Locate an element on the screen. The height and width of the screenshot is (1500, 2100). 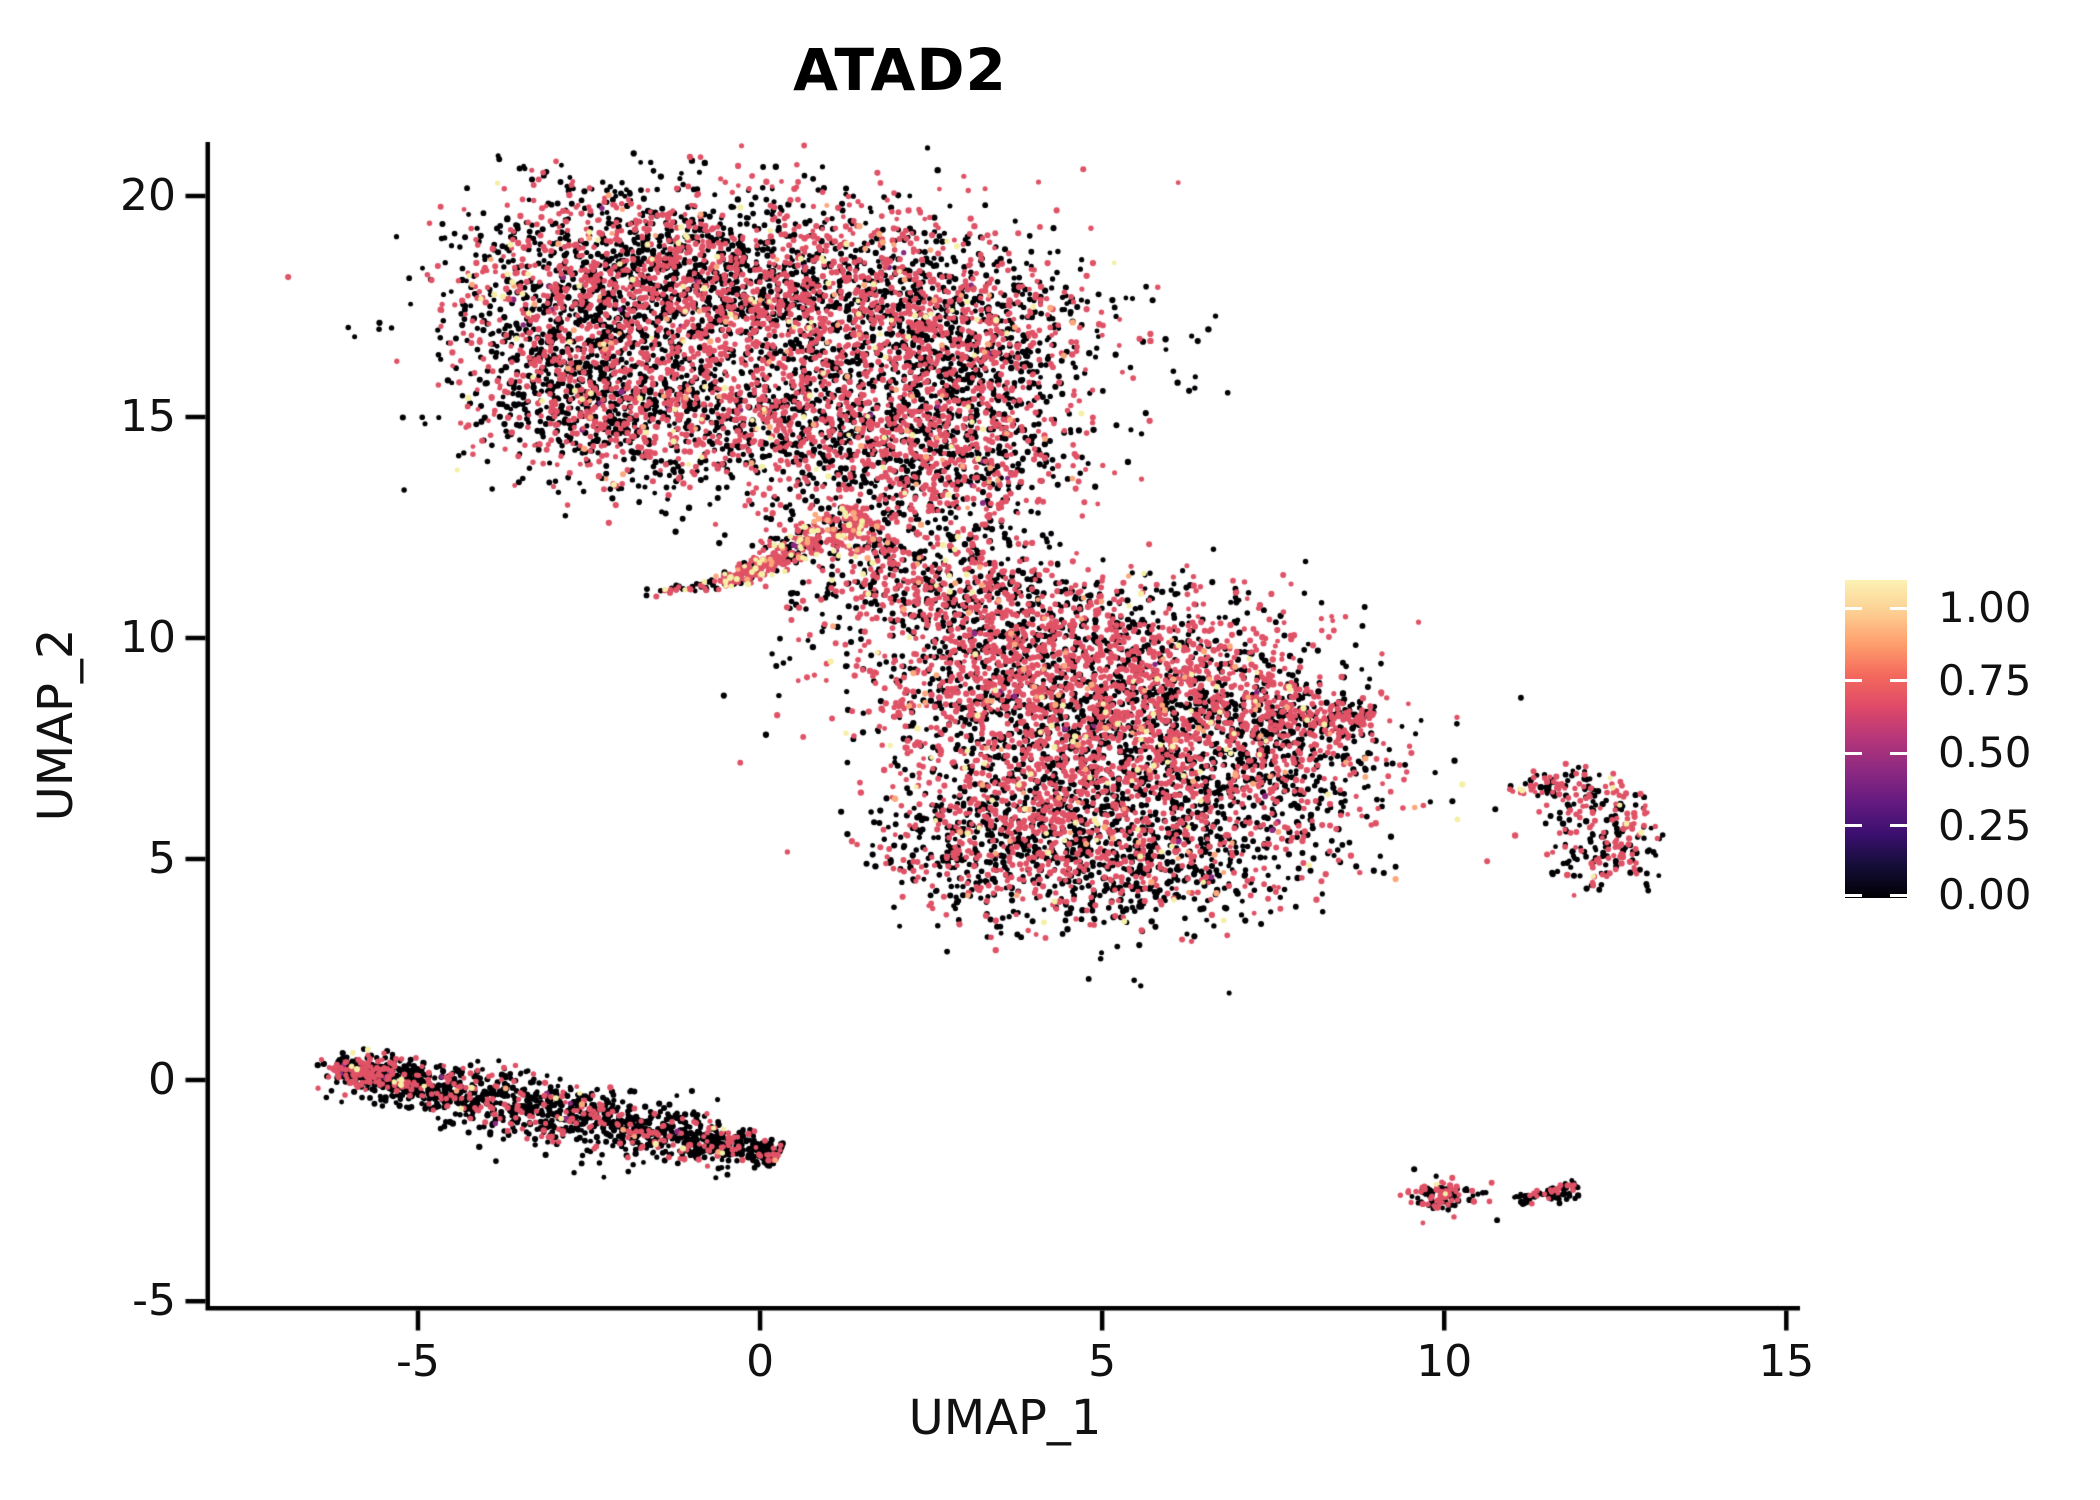
legend-tick-label: 0.50 is located at coordinates (1985, 753).